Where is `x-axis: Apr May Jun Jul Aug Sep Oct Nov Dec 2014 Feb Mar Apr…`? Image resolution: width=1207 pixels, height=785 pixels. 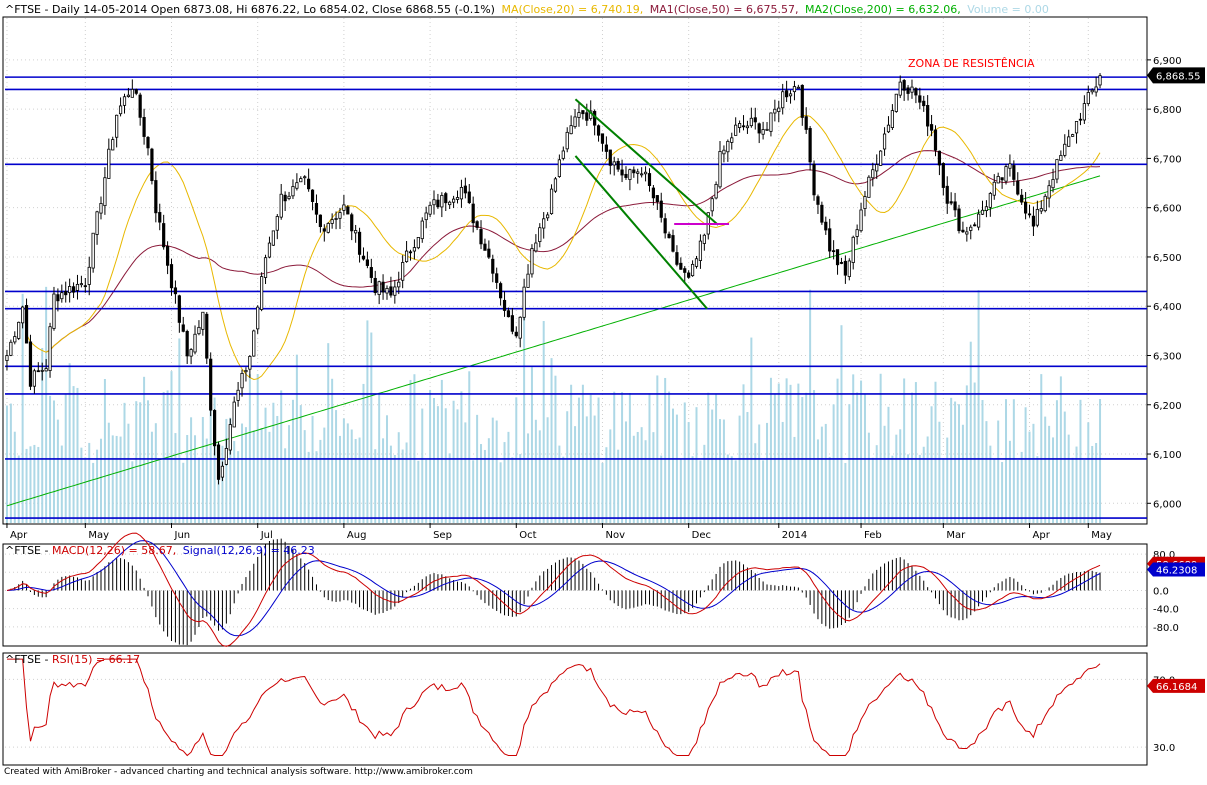 x-axis: Apr May Jun Jul Aug Sep Oct Nov Dec 2014 Feb Mar Apr… is located at coordinates (559, 532).